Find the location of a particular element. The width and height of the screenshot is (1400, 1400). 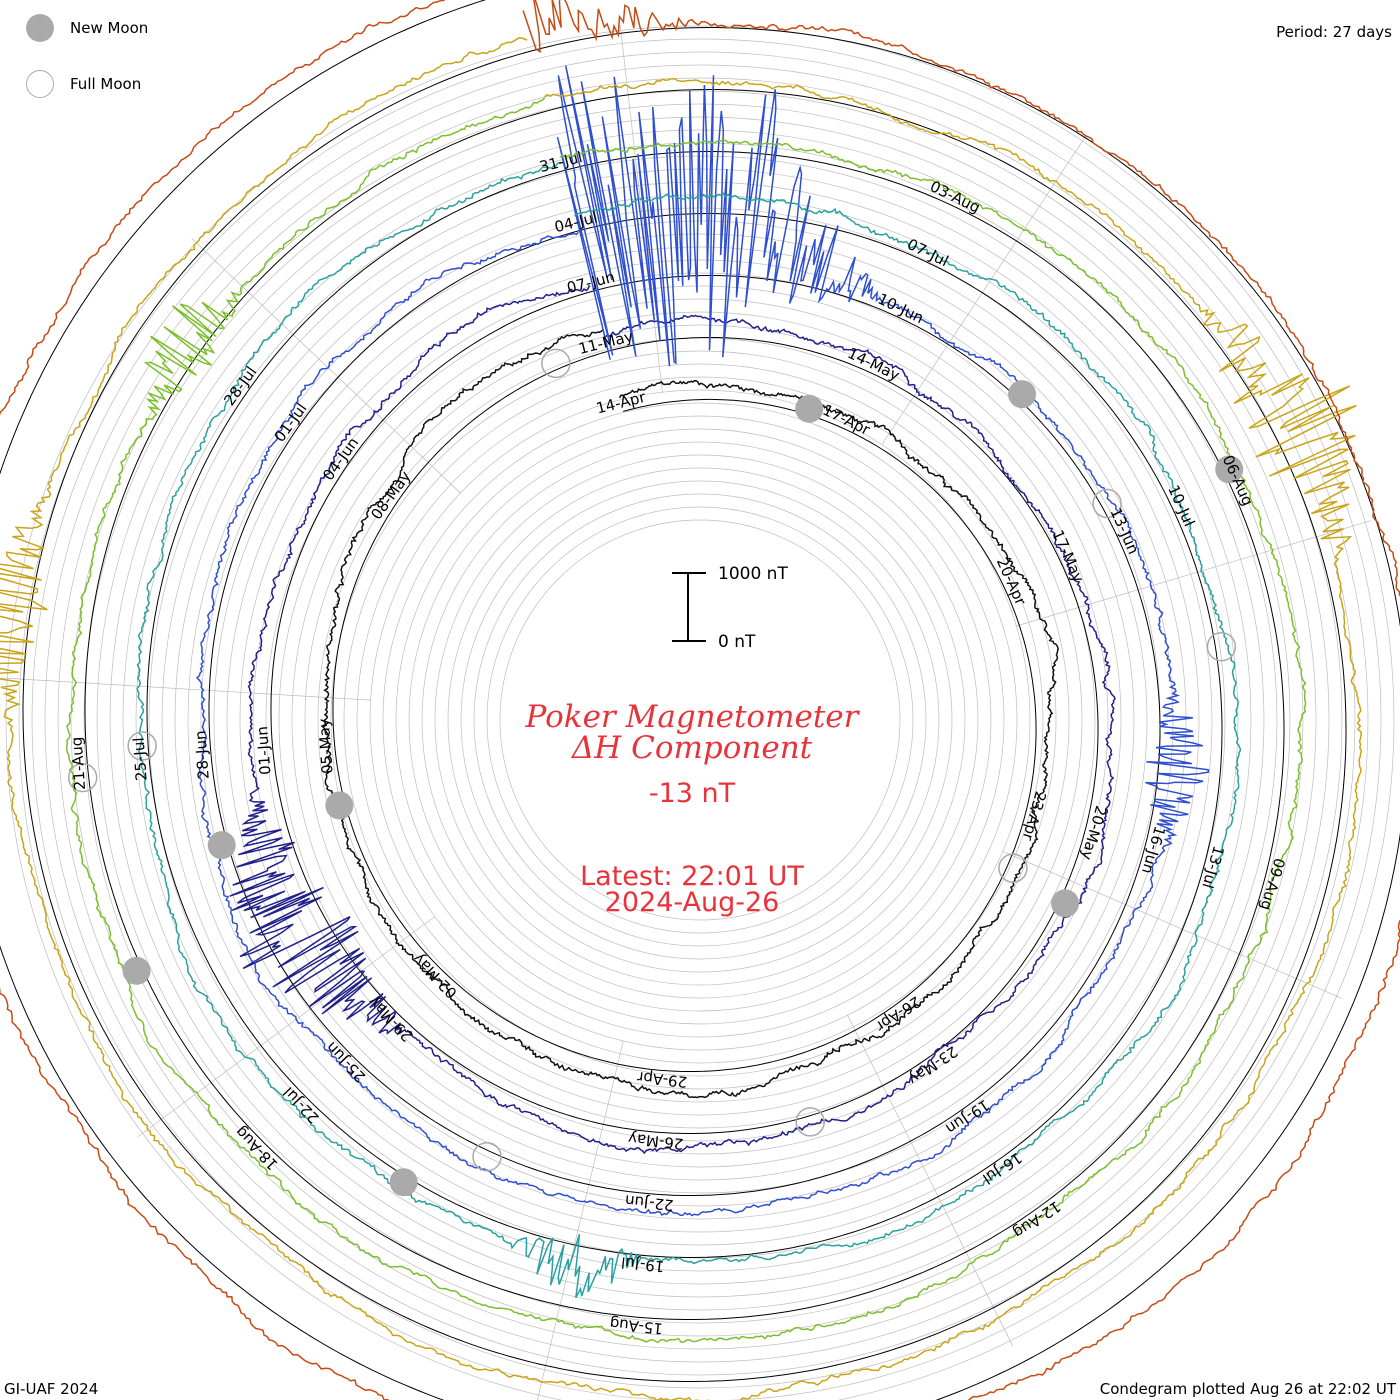

new-moon-icon is located at coordinates (40, 28).